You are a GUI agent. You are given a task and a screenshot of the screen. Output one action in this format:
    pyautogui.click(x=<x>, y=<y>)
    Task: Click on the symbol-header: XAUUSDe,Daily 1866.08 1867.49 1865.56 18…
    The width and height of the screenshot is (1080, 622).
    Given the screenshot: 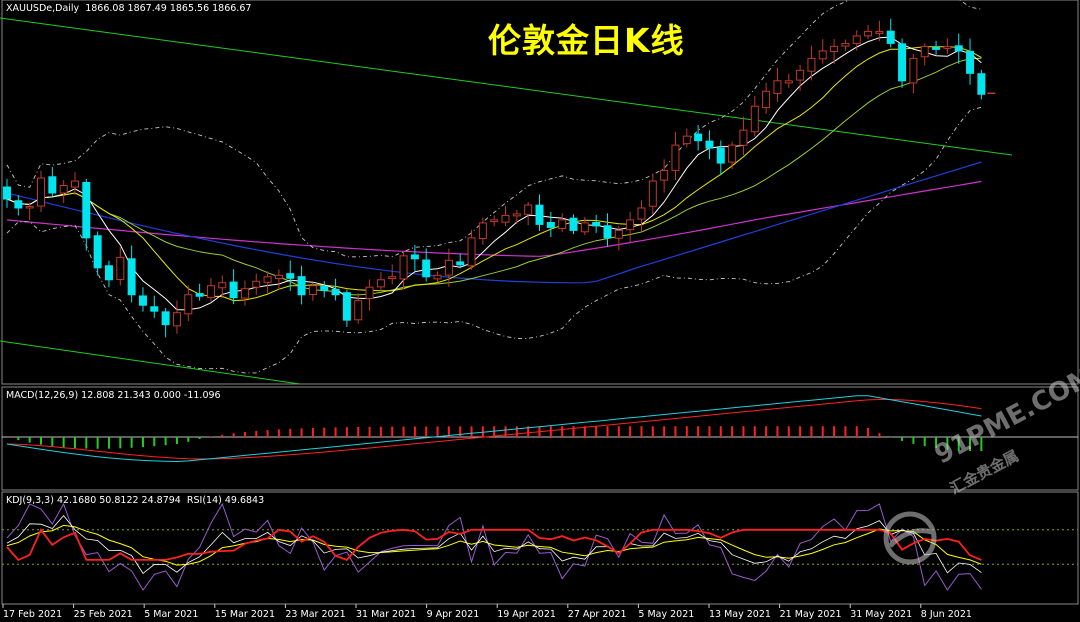 What is the action you would take?
    pyautogui.click(x=128, y=8)
    